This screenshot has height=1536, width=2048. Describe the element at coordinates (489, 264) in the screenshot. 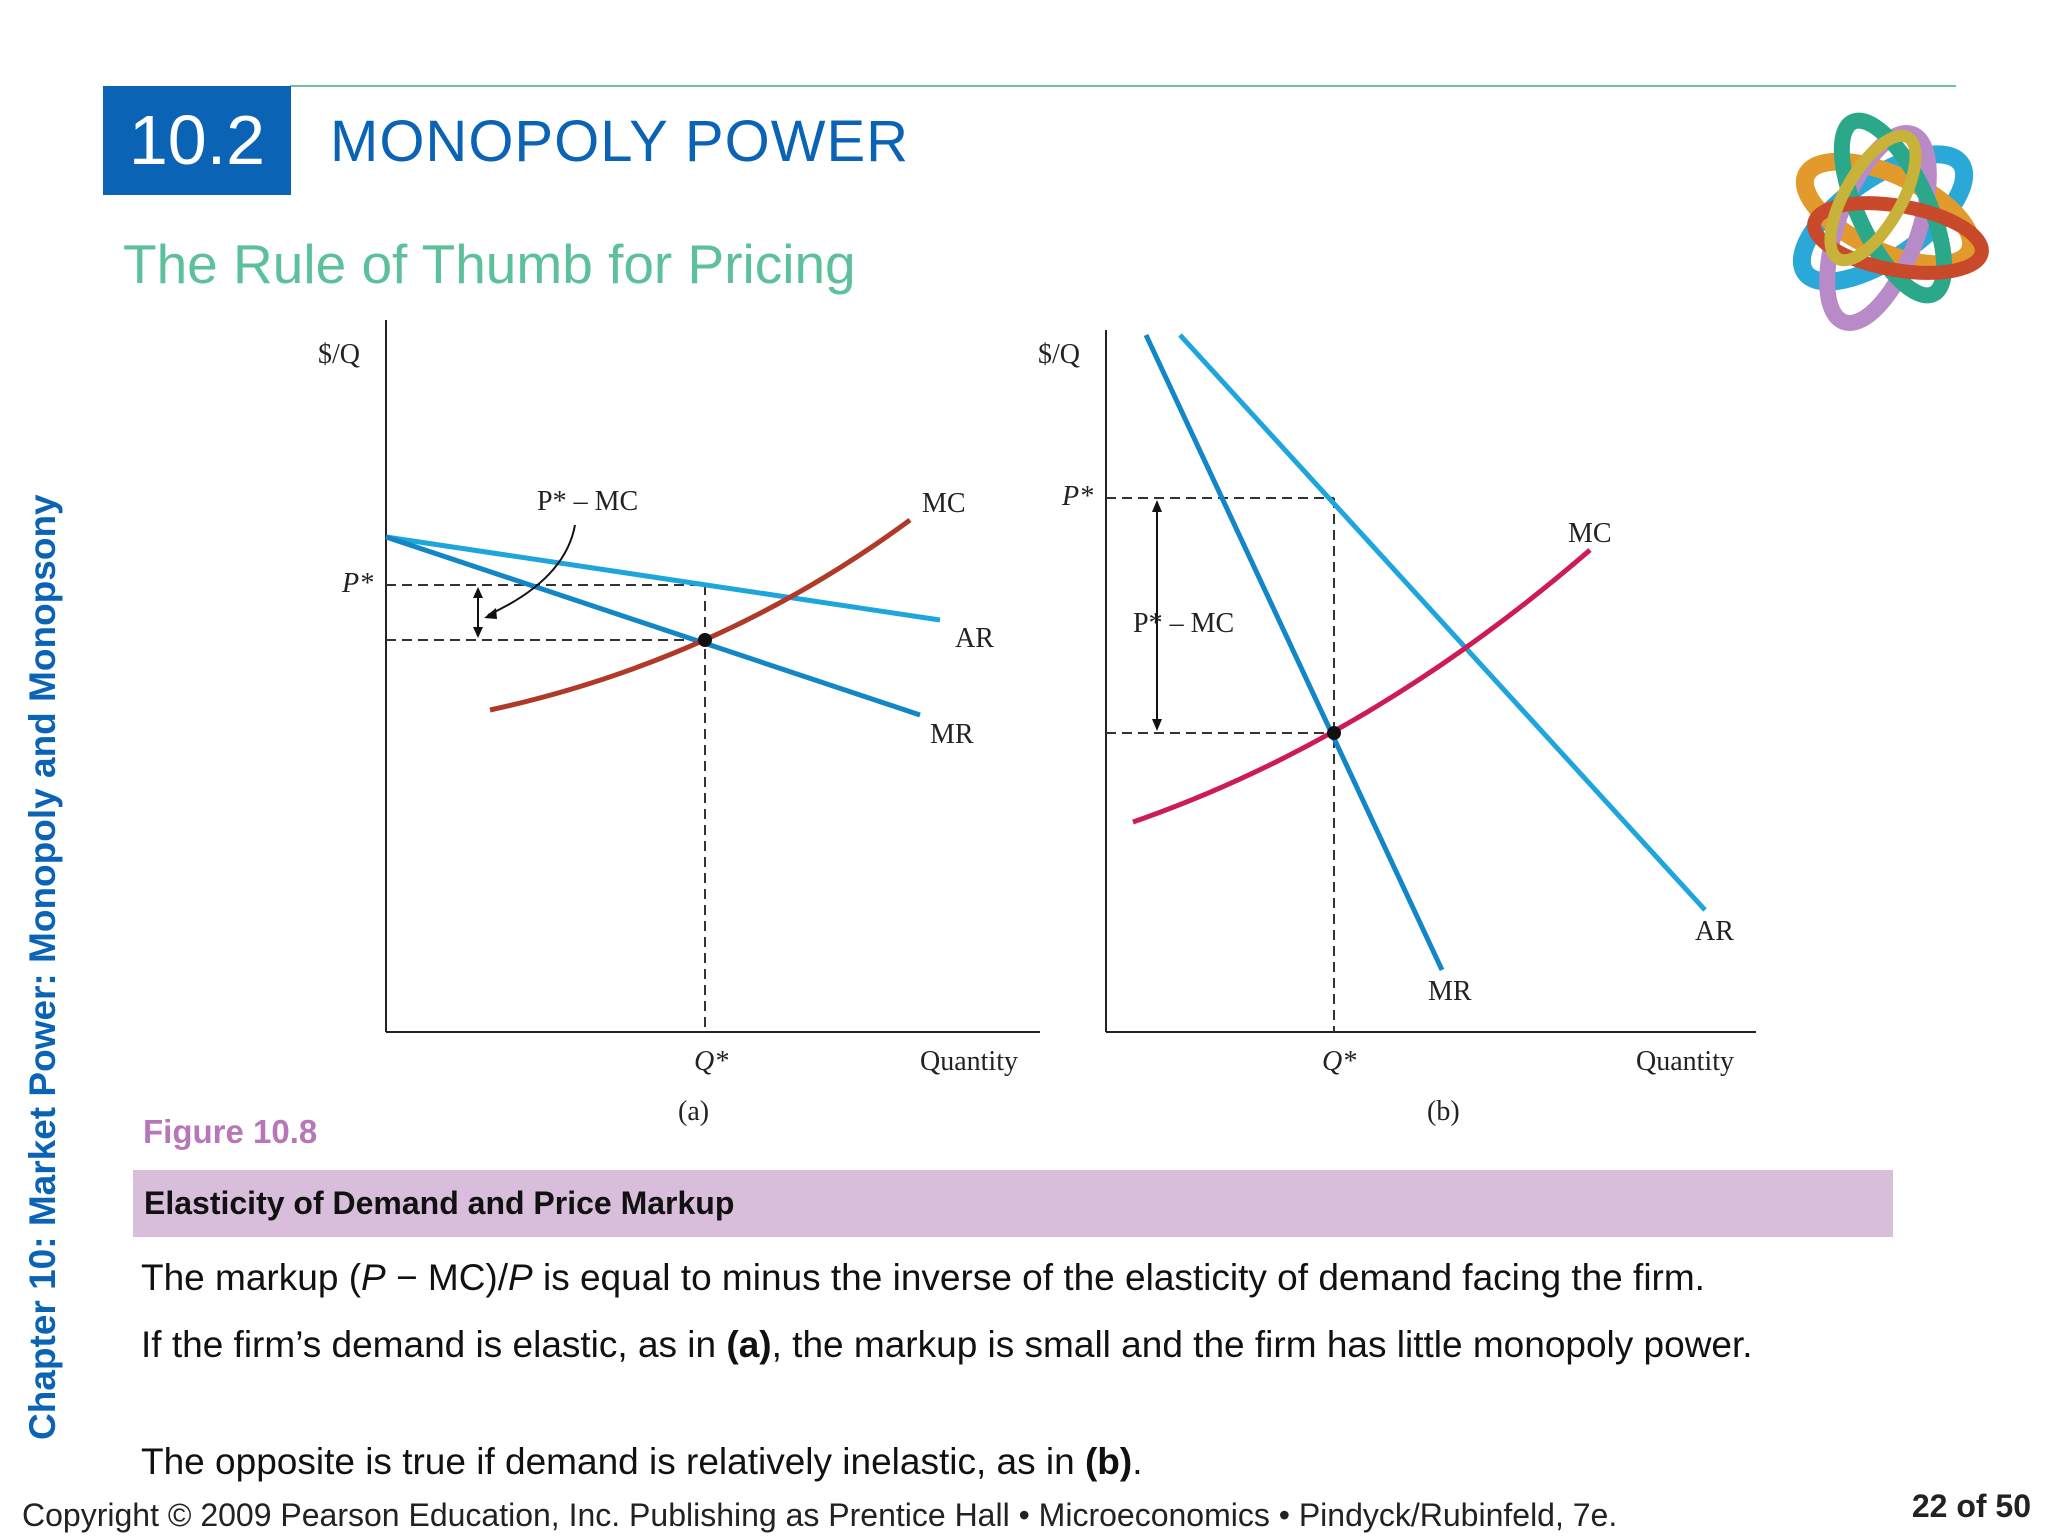

I see `slide-subtitle: The Rule of Thumb for Pricing` at that location.